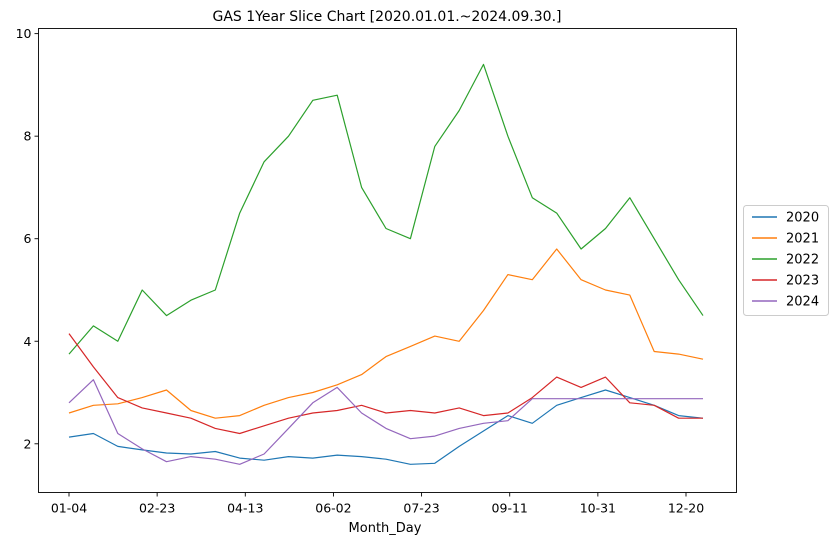 The image size is (836, 545). I want to click on y-tick-label: 10, so click(24, 33).